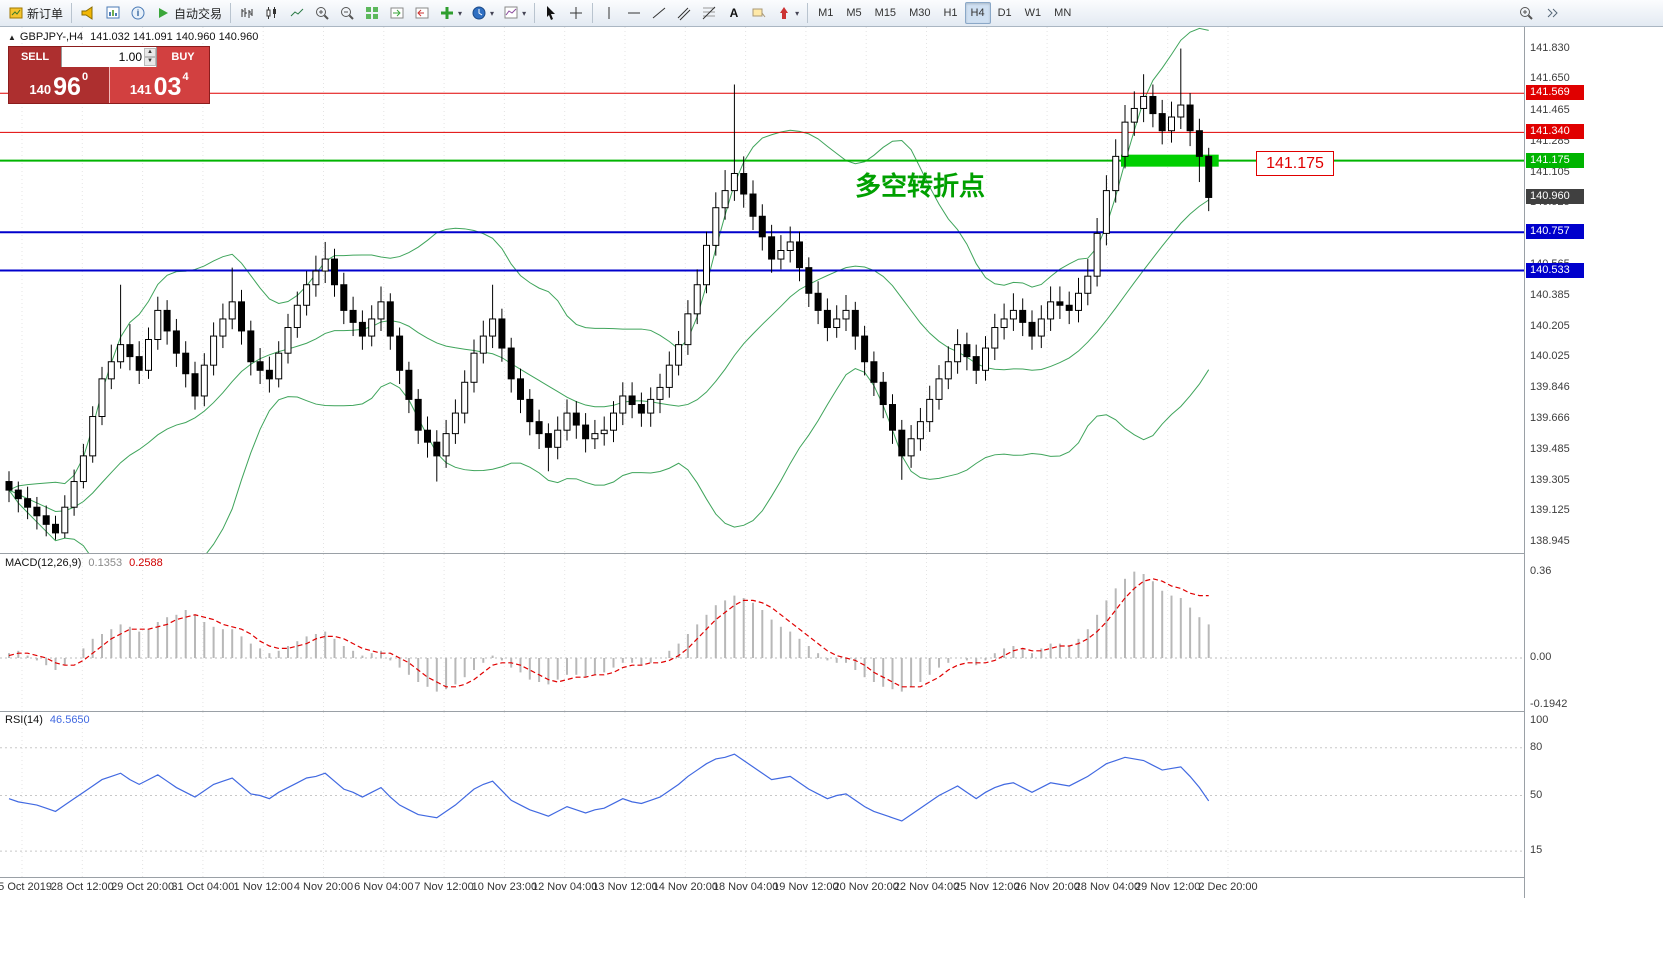 Image resolution: width=1663 pixels, height=954 pixels. What do you see at coordinates (103, 57) in the screenshot?
I see `volume-input` at bounding box center [103, 57].